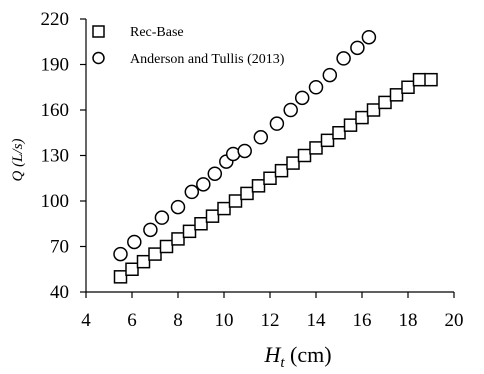 This screenshot has height=374, width=484. What do you see at coordinates (98, 31) in the screenshot?
I see `legend-square-marker` at bounding box center [98, 31].